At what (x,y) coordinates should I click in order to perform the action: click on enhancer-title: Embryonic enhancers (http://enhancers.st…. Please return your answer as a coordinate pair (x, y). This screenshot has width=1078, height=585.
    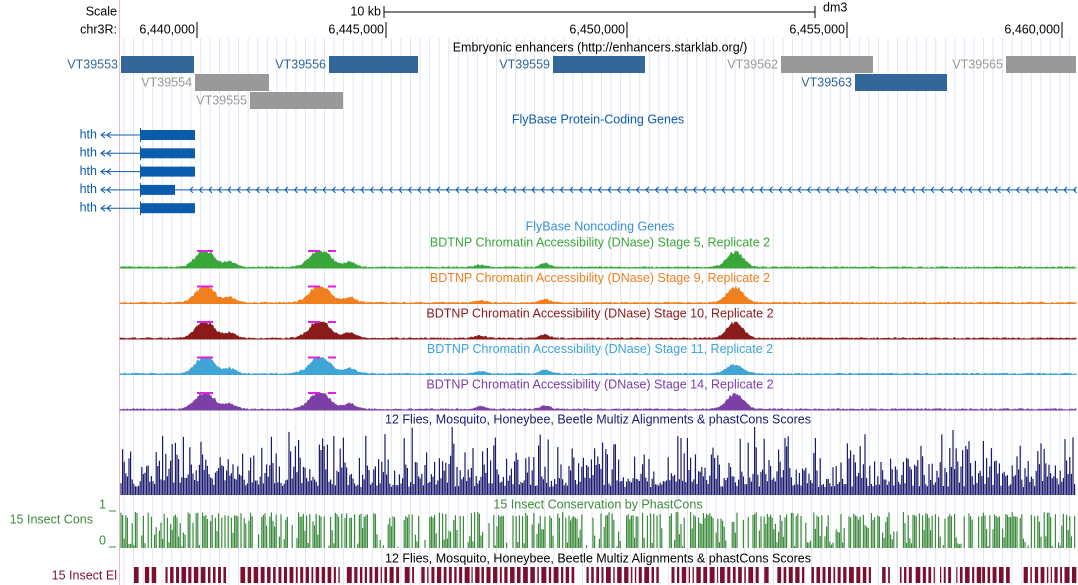
    Looking at the image, I should click on (600, 47).